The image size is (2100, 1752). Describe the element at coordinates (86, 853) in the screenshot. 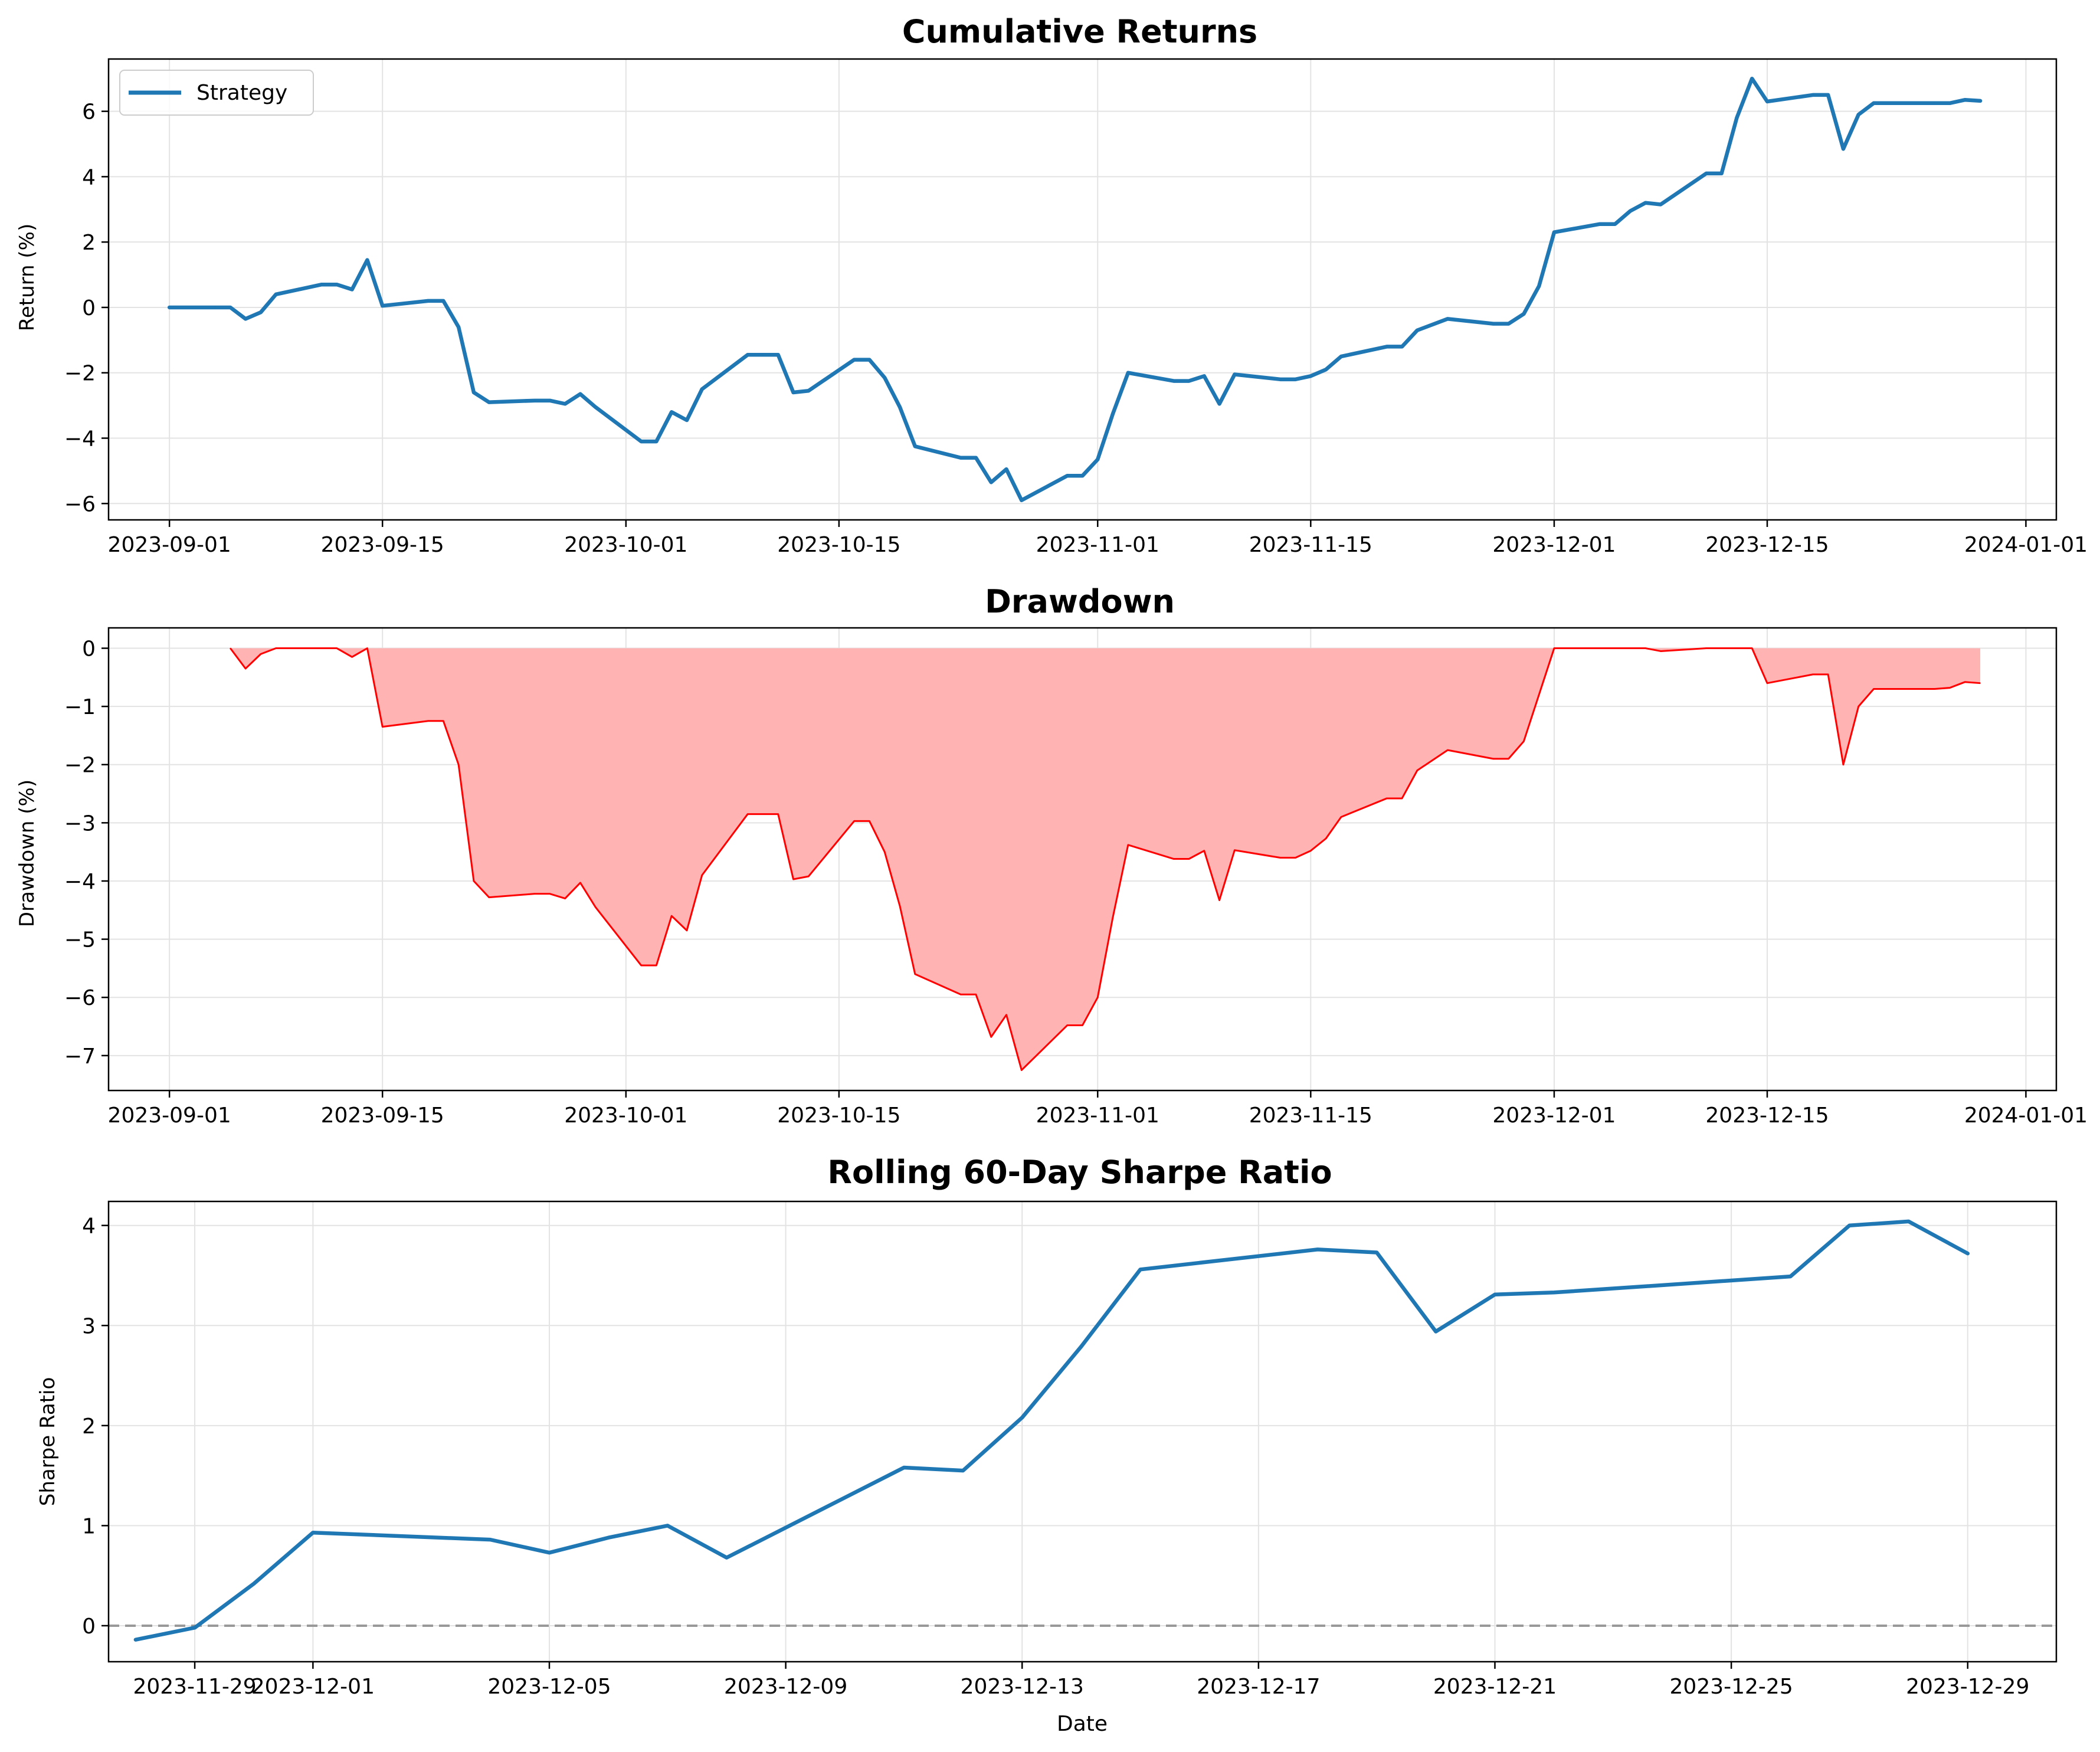

I see `y-axis-ticks: −7 −6 −5 −4 −3 −2 −1 0` at that location.